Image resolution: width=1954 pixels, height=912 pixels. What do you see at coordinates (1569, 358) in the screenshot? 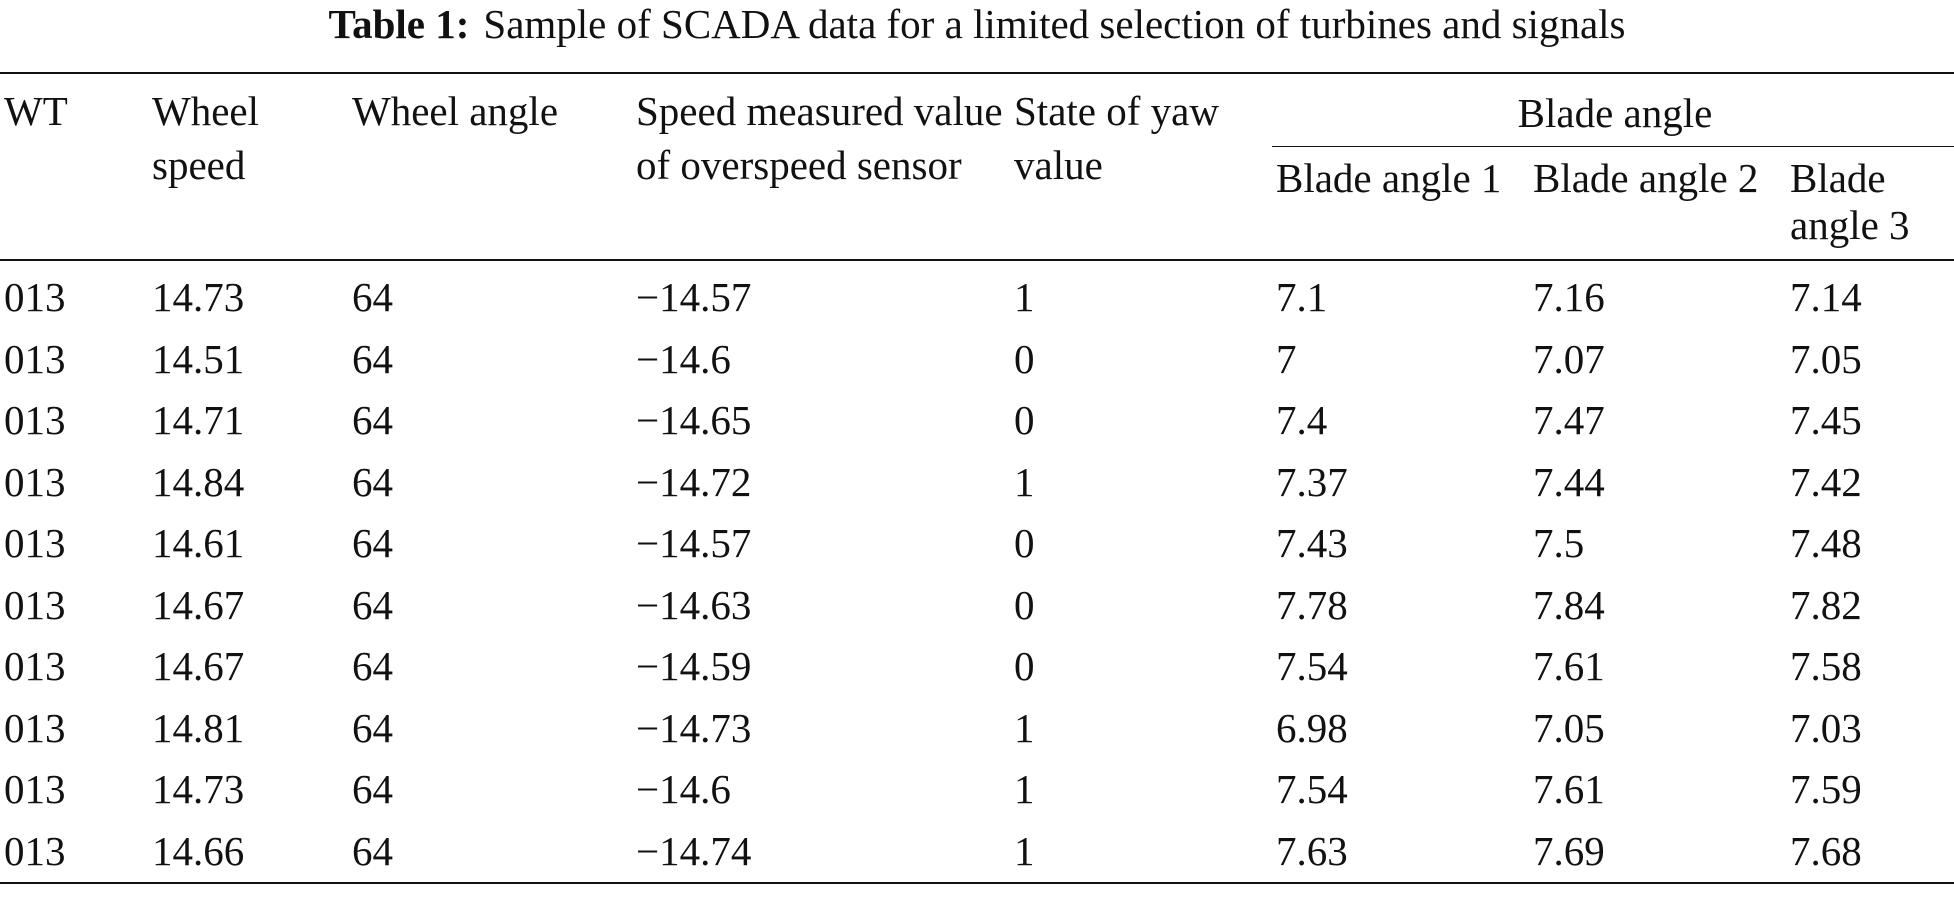
I see `cell-blade-angle-2: 7.07` at bounding box center [1569, 358].